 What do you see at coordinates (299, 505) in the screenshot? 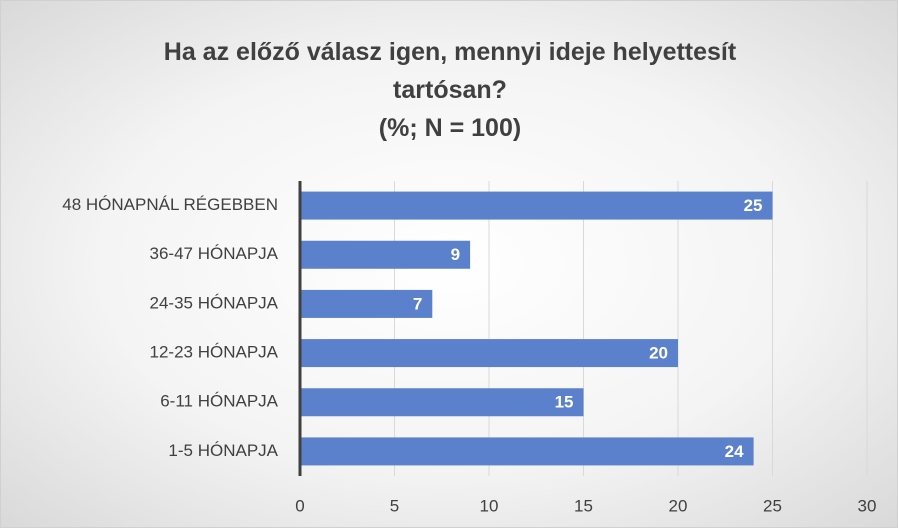
I see `x-tick-label: 0` at bounding box center [299, 505].